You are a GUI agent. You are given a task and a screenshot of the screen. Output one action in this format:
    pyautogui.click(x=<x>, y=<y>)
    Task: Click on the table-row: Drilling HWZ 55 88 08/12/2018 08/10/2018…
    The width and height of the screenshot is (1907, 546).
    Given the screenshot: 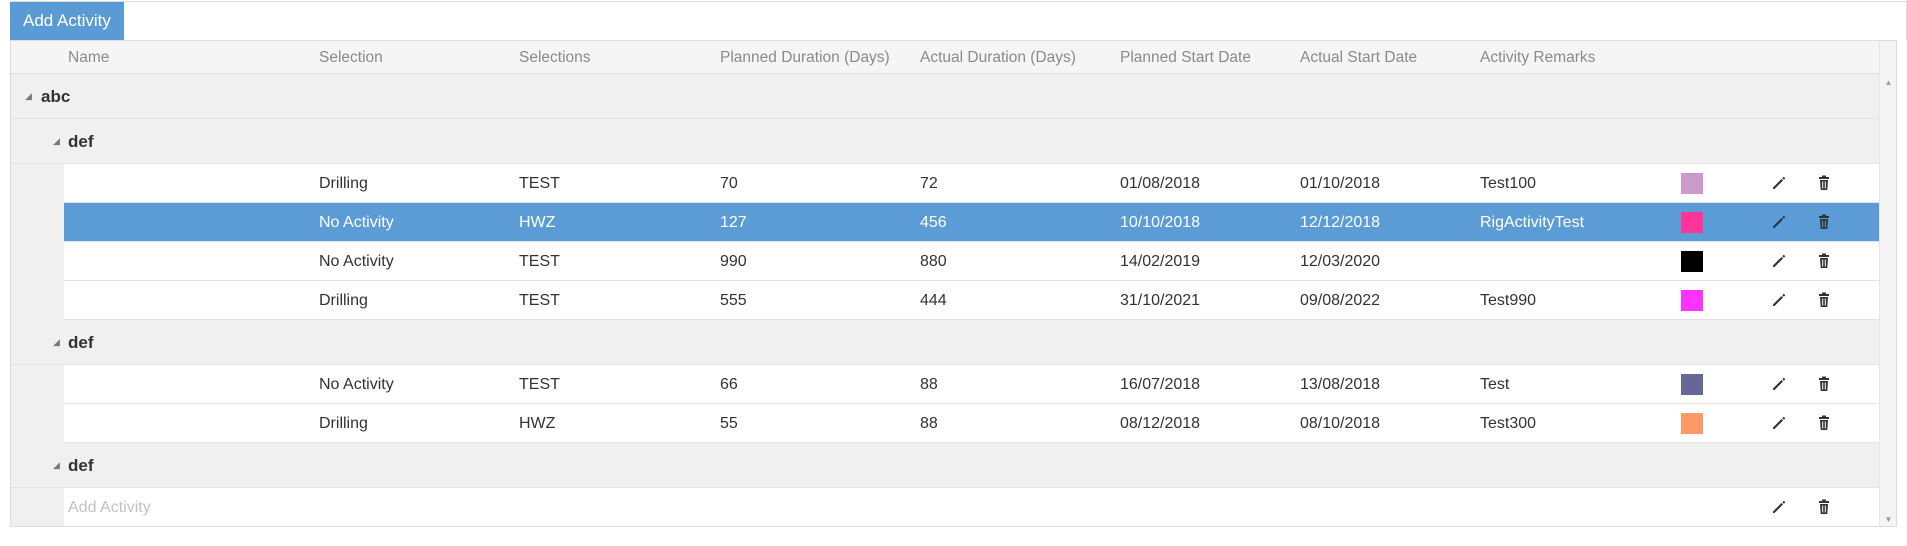 What is the action you would take?
    pyautogui.click(x=972, y=423)
    